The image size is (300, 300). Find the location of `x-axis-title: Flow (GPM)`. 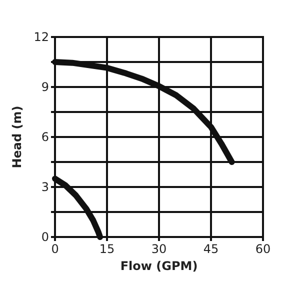

x-axis-title: Flow (GPM) is located at coordinates (159, 265).